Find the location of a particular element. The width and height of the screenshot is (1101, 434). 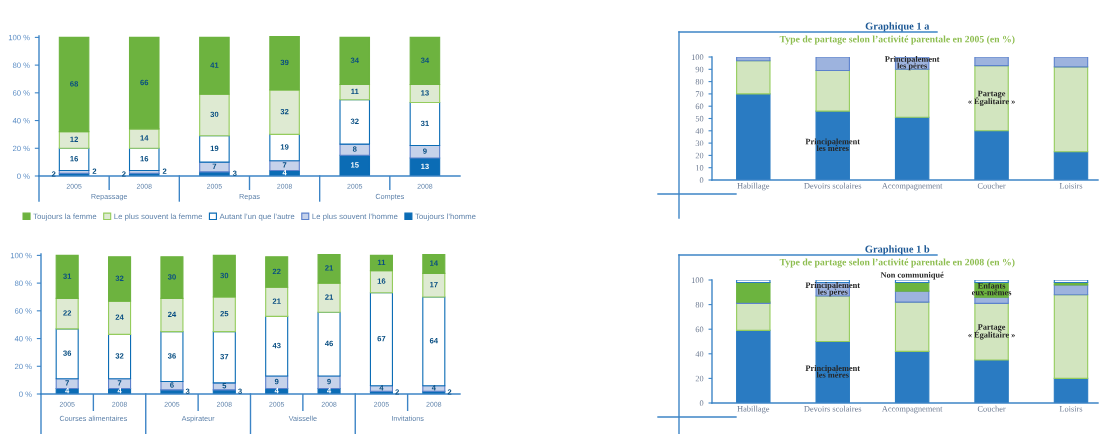

chart-subtitle: Type de partage selon l’activité parentale en 2008 (en %) is located at coordinates (897, 263).